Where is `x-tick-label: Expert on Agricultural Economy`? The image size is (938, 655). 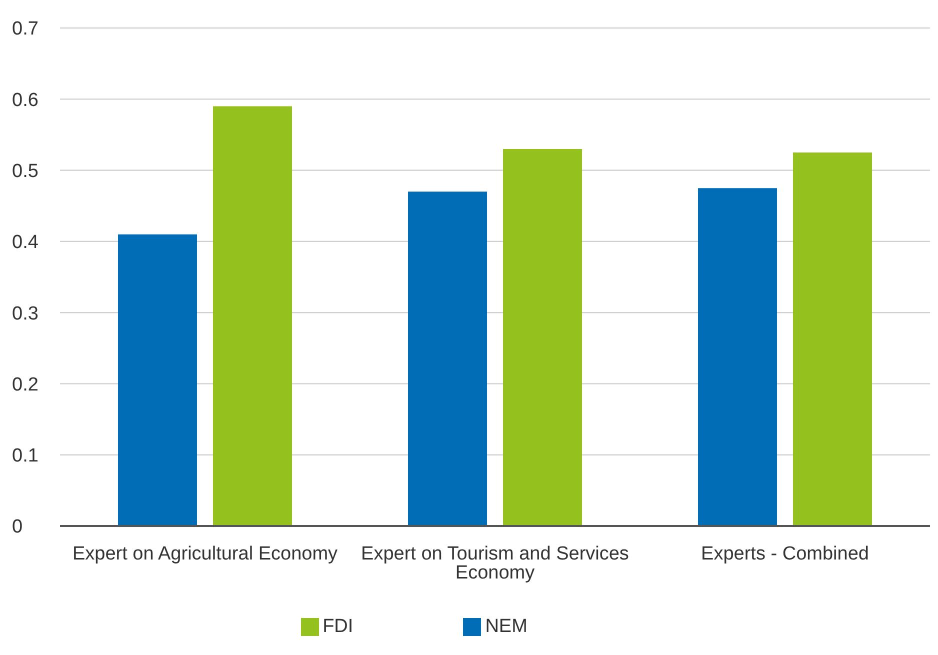
x-tick-label: Expert on Agricultural Economy is located at coordinates (205, 553).